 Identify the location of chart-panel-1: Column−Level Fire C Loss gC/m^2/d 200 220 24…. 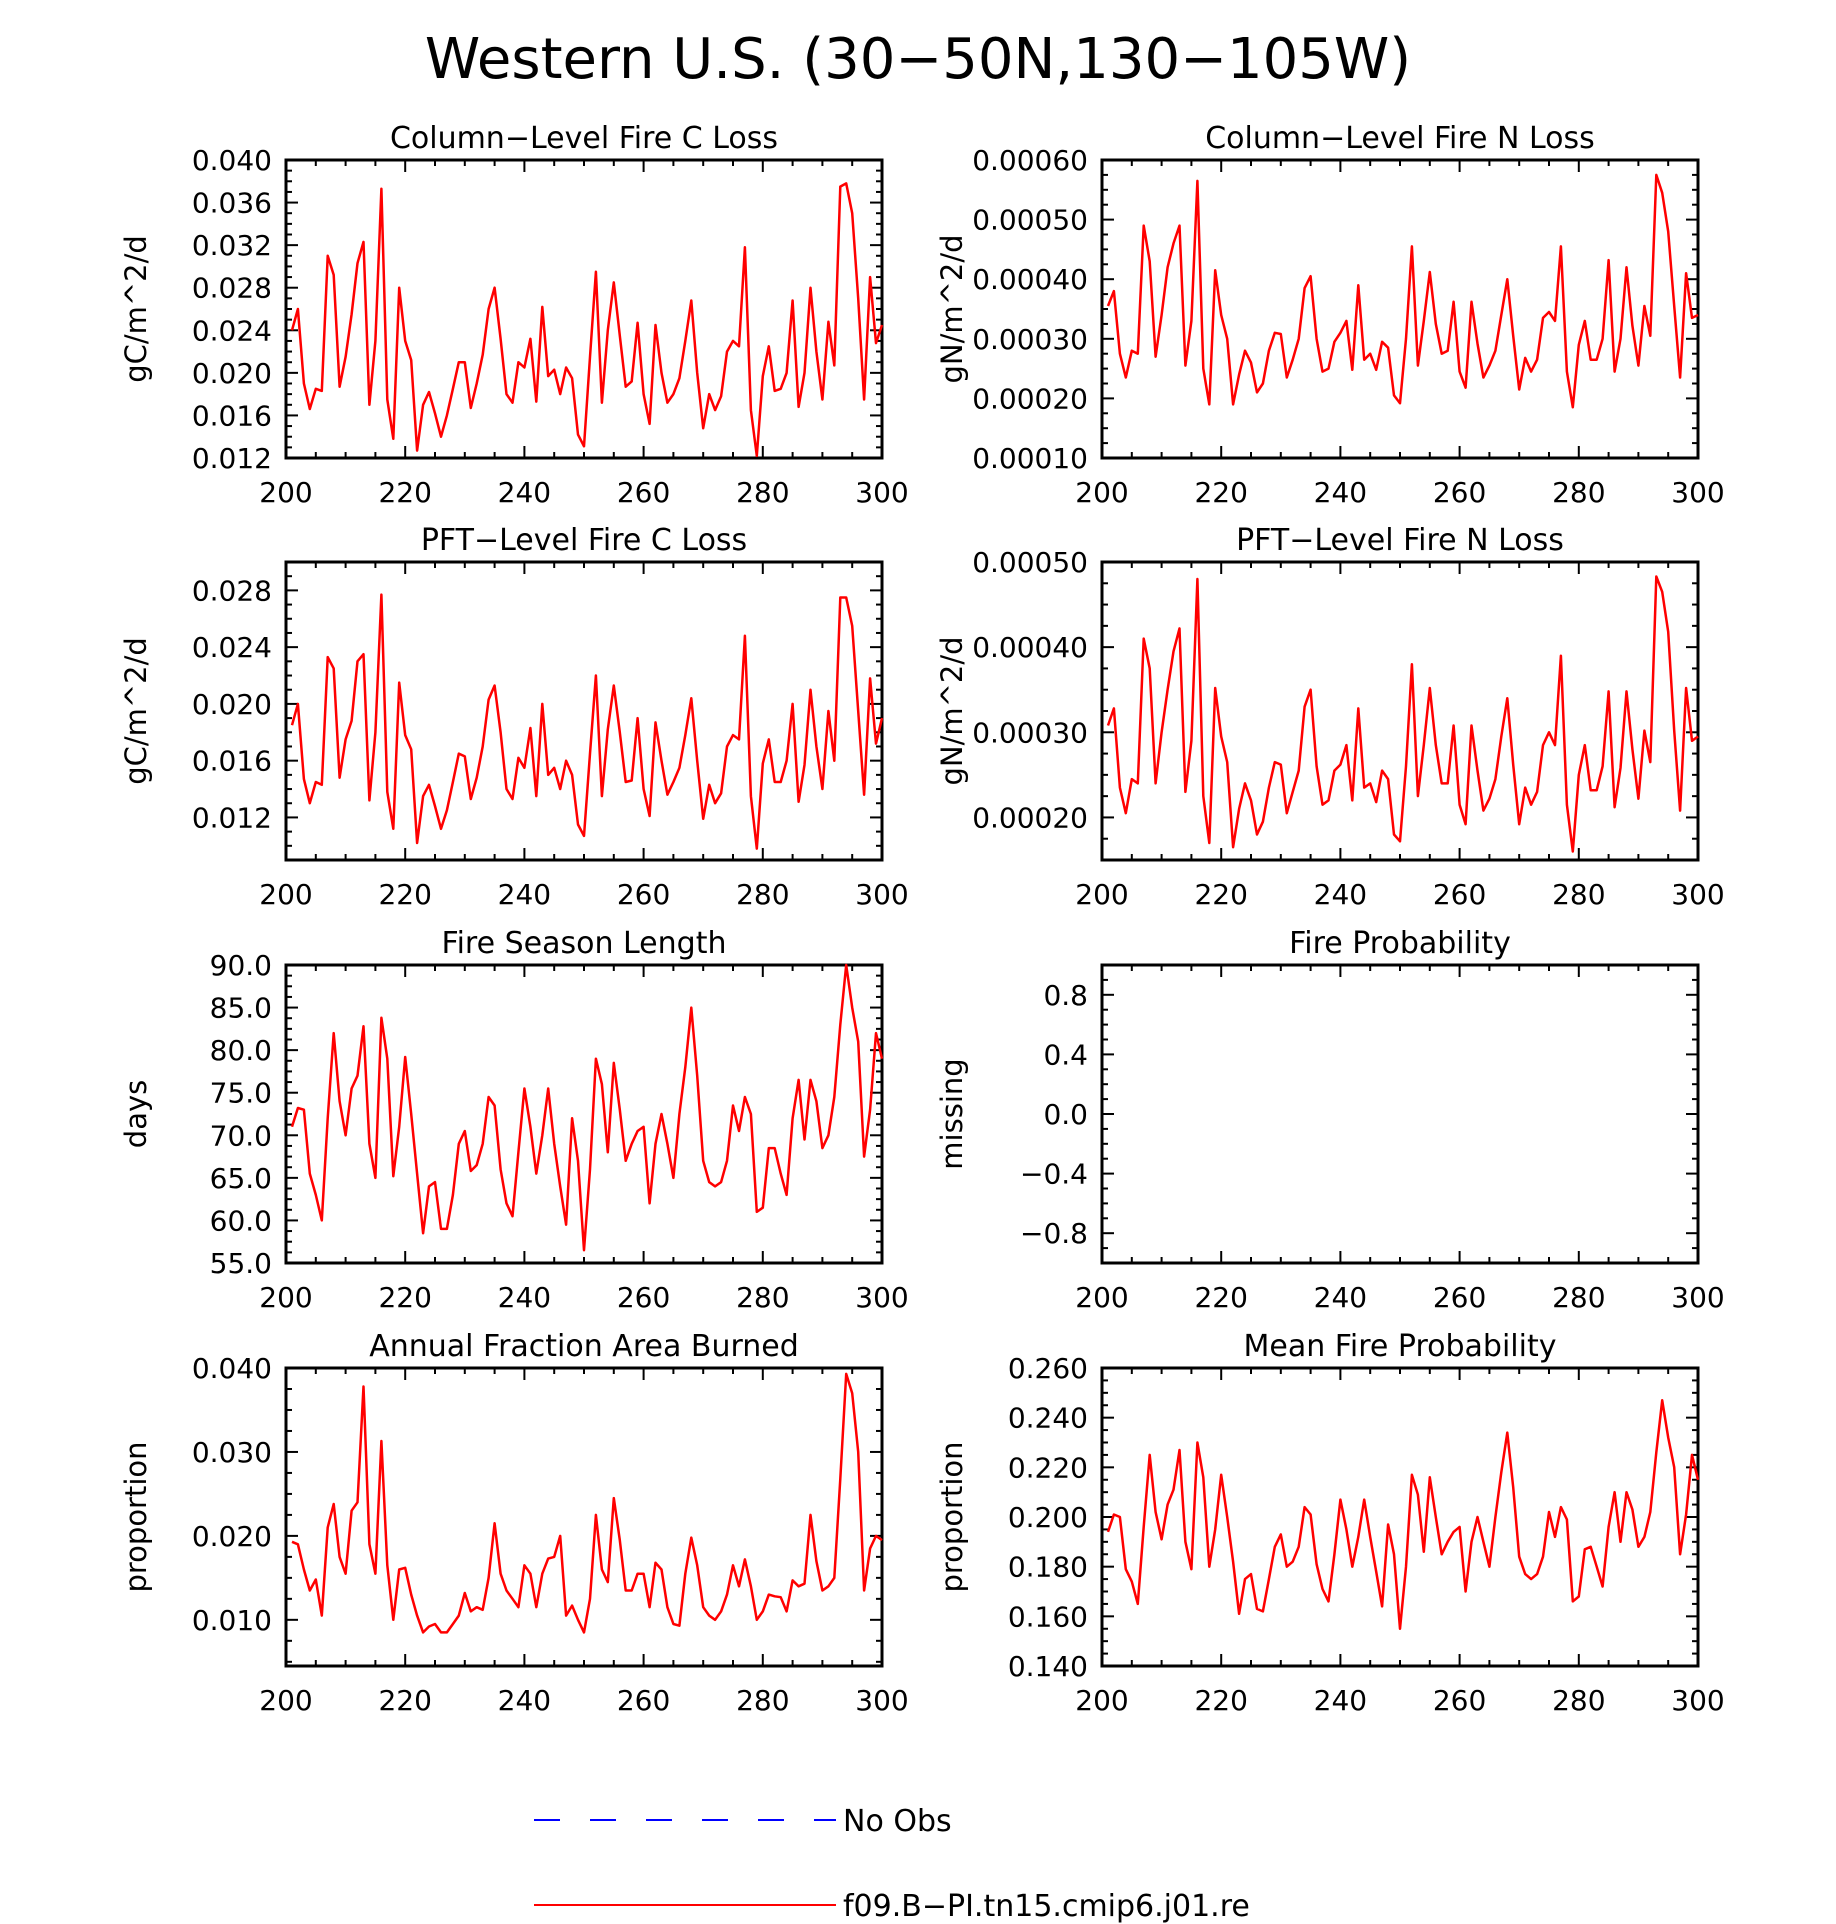
(514, 315).